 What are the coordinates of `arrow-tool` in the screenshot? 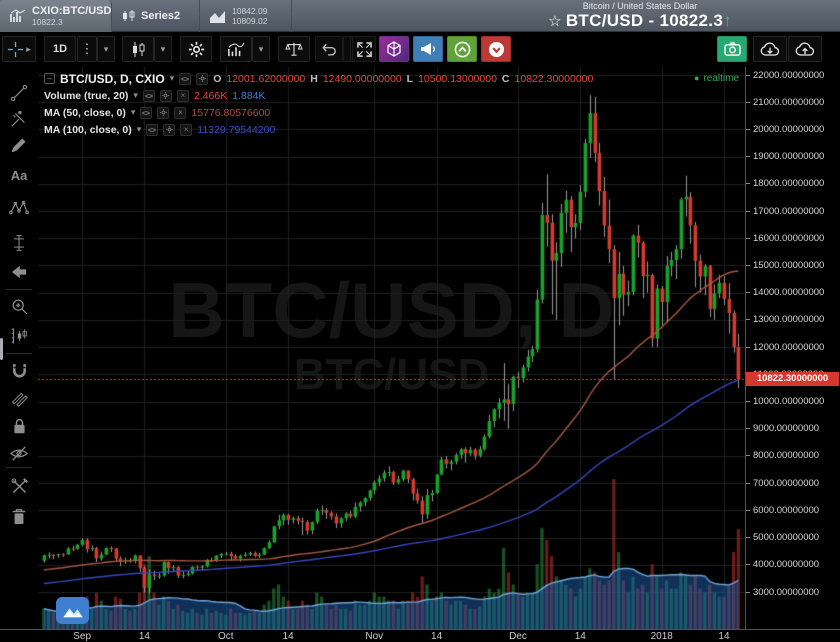 It's located at (19, 272).